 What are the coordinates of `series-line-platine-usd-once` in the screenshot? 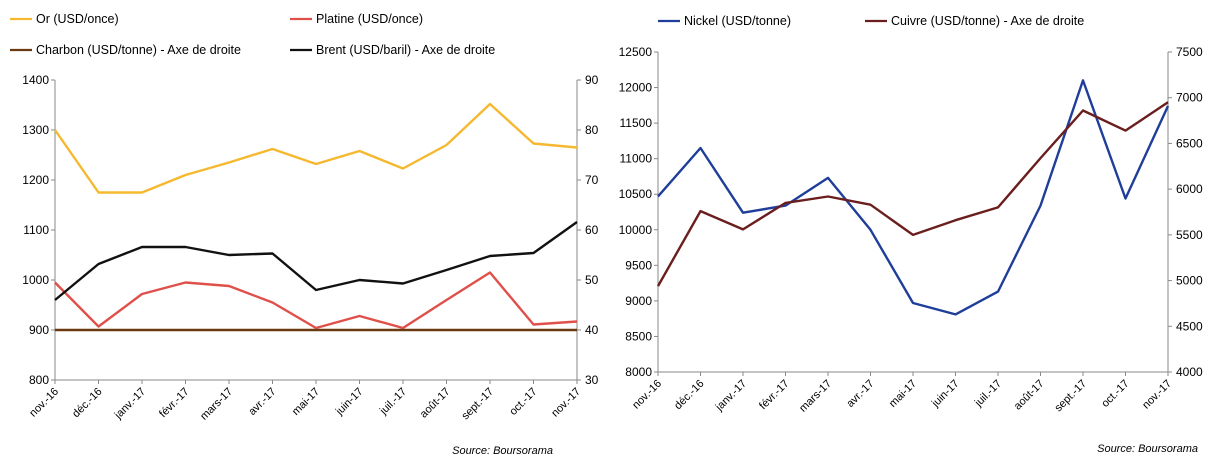 It's located at (316, 300).